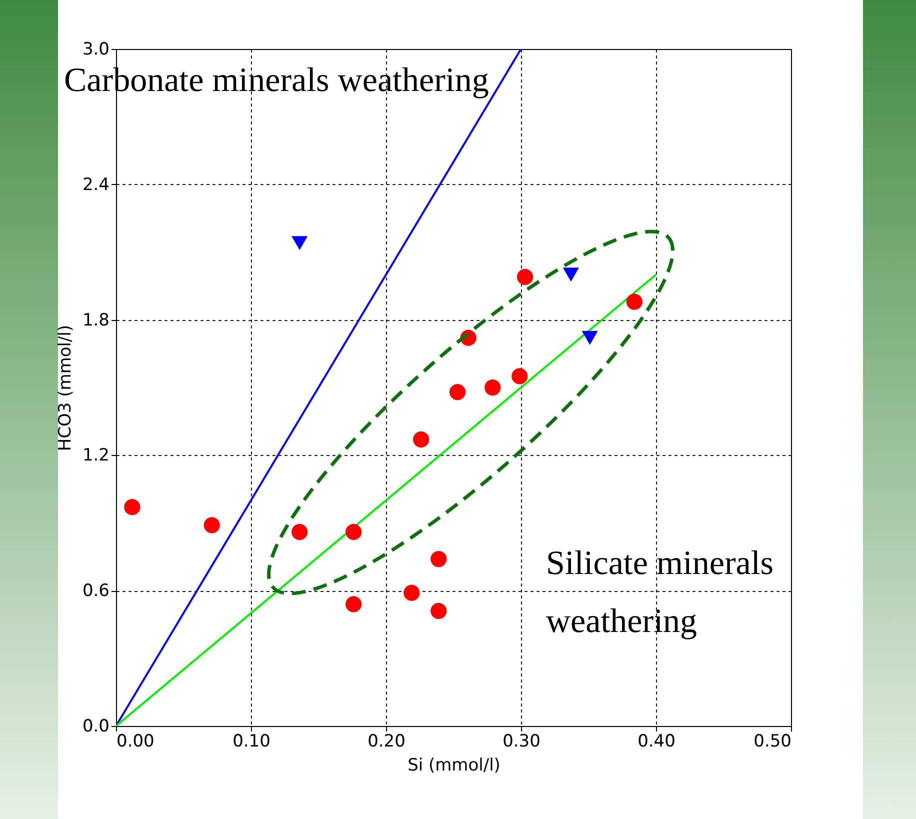 Image resolution: width=916 pixels, height=819 pixels. Describe the element at coordinates (773, 742) in the screenshot. I see `x-tick-label: 0.50` at that location.